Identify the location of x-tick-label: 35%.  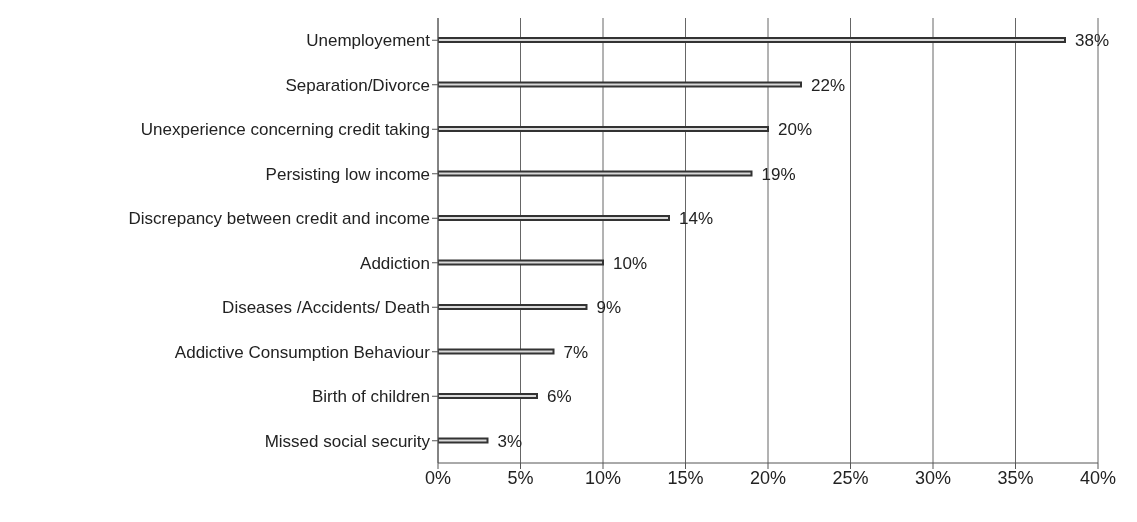
(1015, 477).